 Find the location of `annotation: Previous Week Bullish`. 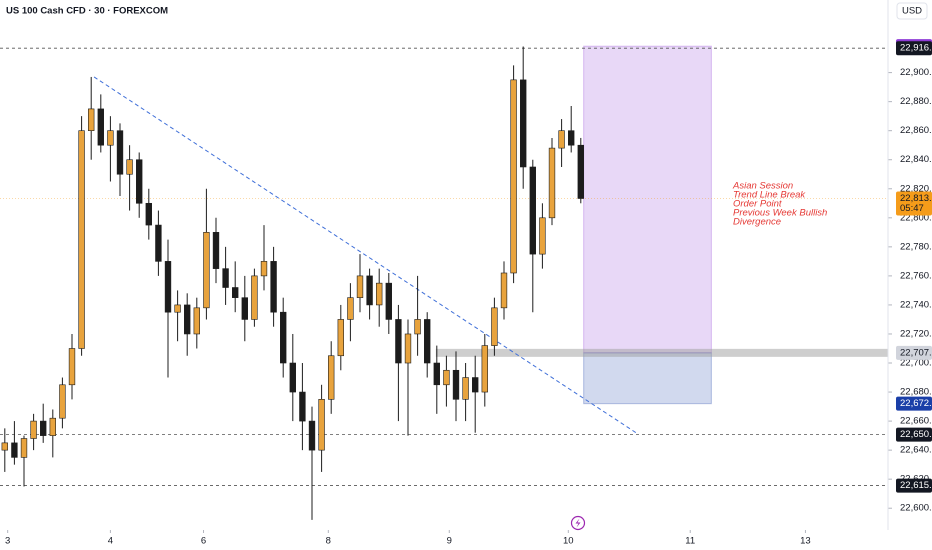

annotation: Previous Week Bullish is located at coordinates (780, 213).